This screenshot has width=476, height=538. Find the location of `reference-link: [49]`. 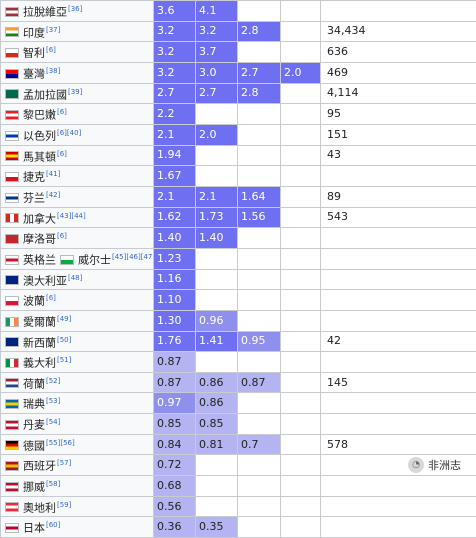

reference-link: [49] is located at coordinates (64, 319).